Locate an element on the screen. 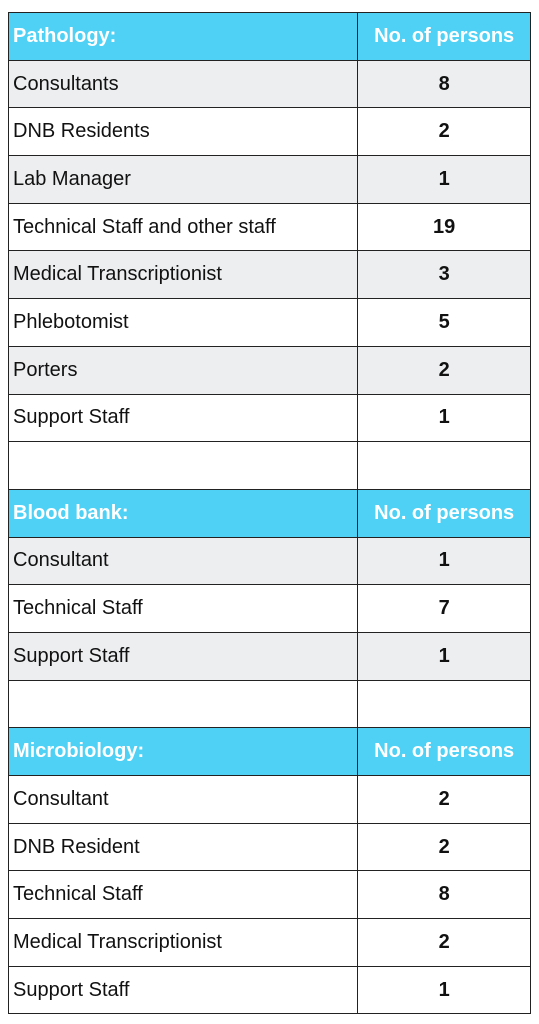  table-row: DNB Residents 2 is located at coordinates (270, 132).